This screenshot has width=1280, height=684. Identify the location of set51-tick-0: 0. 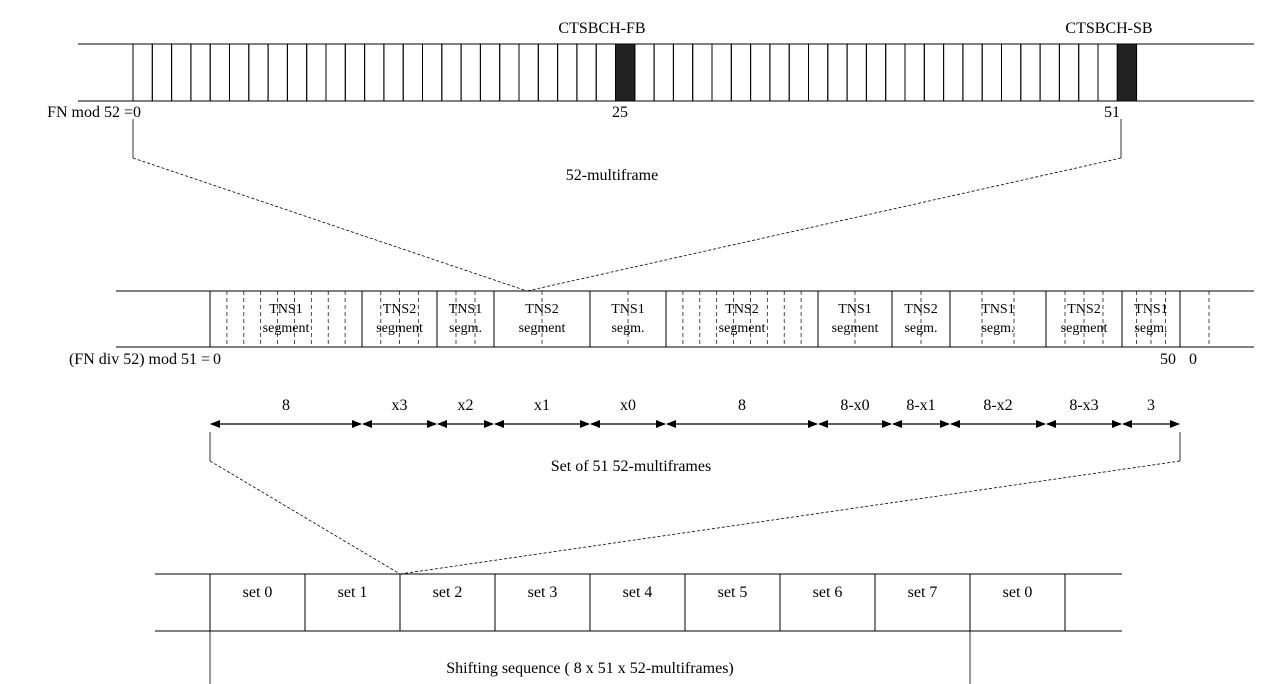
(217, 359).